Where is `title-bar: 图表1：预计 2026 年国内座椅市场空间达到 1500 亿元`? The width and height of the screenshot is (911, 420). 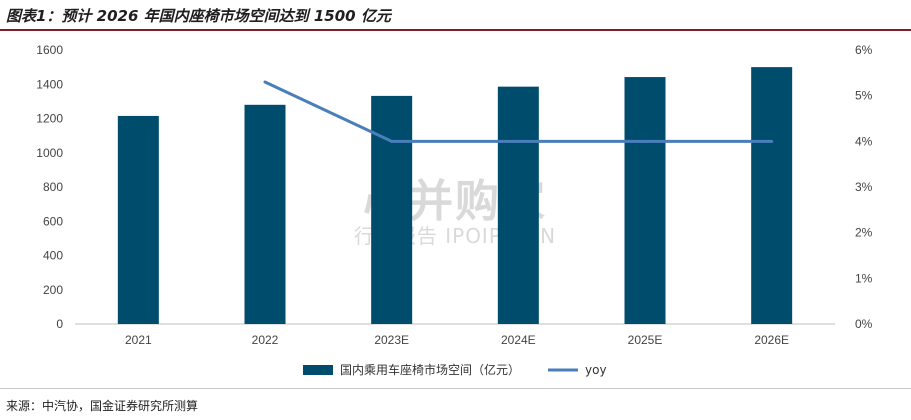
title-bar: 图表1：预计 2026 年国内座椅市场空间达到 1500 亿元 is located at coordinates (455, 15).